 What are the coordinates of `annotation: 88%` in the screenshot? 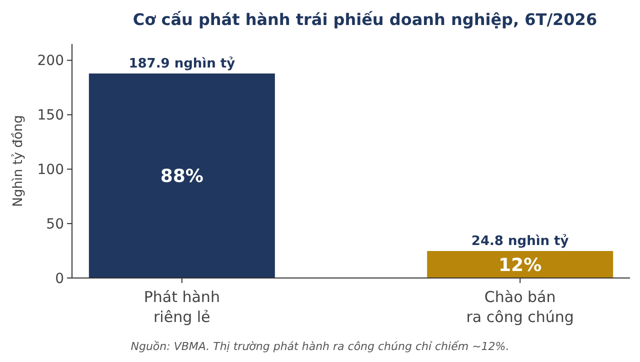 It's located at (182, 177).